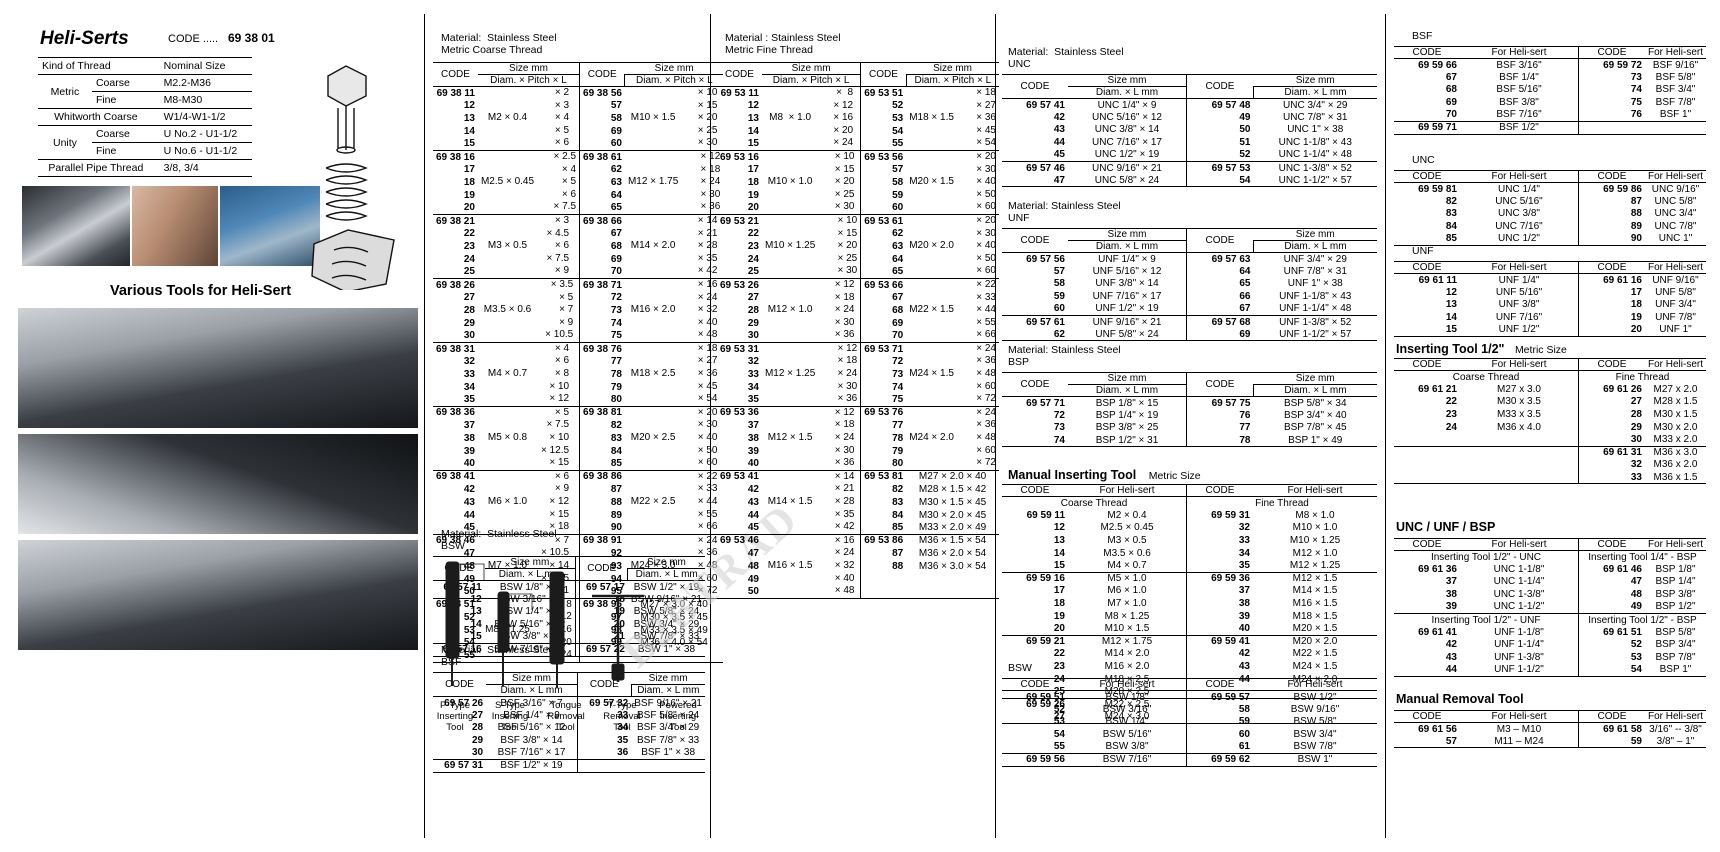 This screenshot has height=852, width=1720. Describe the element at coordinates (1315, 130) in the screenshot. I see `table-cell-size: UNC 1" × 38` at that location.